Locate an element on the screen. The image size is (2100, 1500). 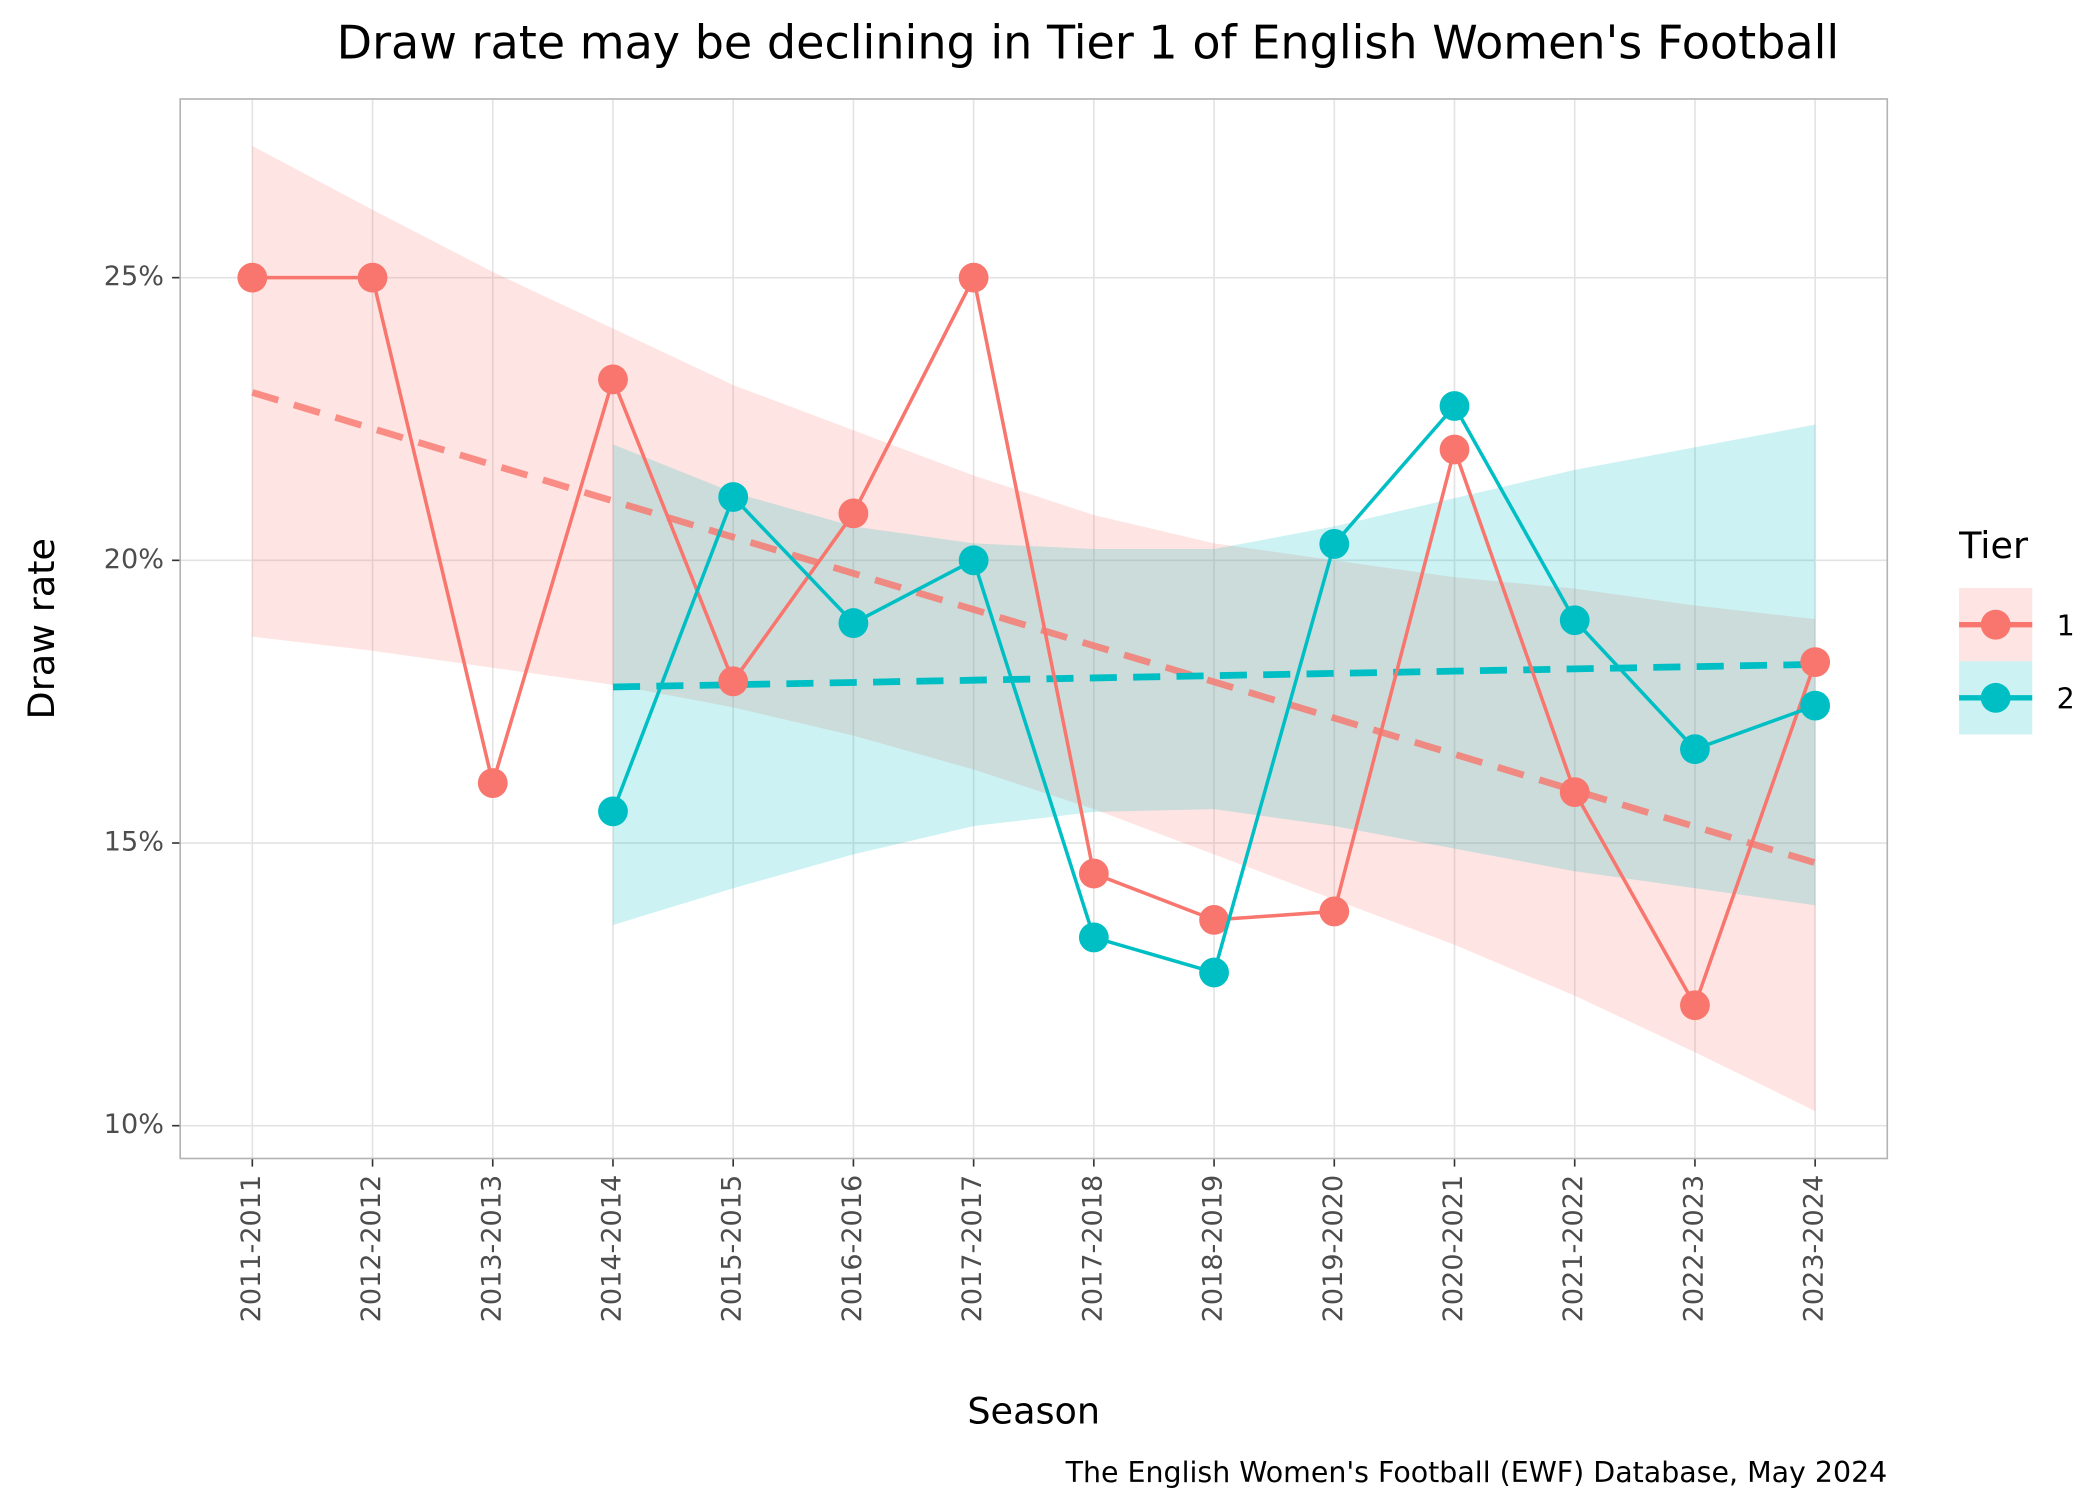
x-tick-label: 2021-2022 is located at coordinates (1573, 1249).